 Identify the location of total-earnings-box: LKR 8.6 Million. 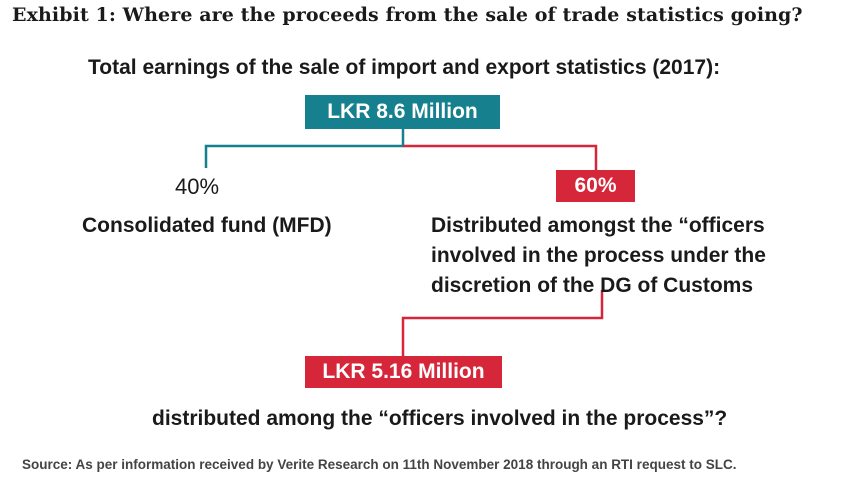
(402, 112).